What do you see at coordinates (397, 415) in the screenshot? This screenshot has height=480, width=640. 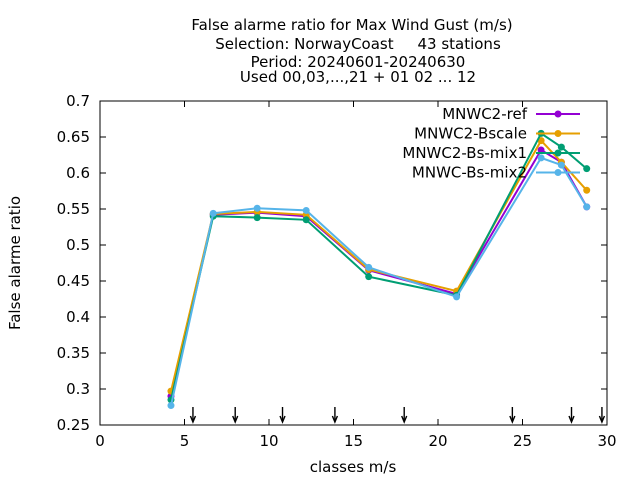 I see `class-threshold-arrows` at bounding box center [397, 415].